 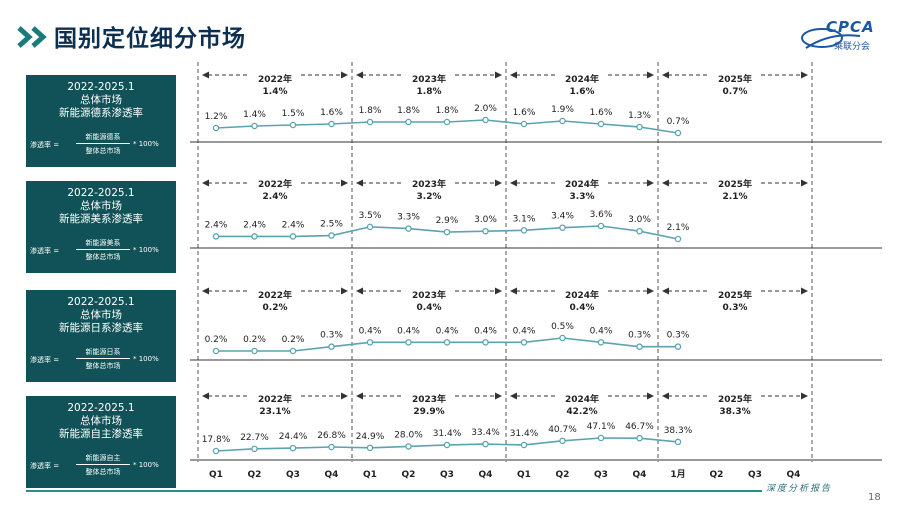 I want to click on x-tick-label: Q3, so click(x=293, y=475).